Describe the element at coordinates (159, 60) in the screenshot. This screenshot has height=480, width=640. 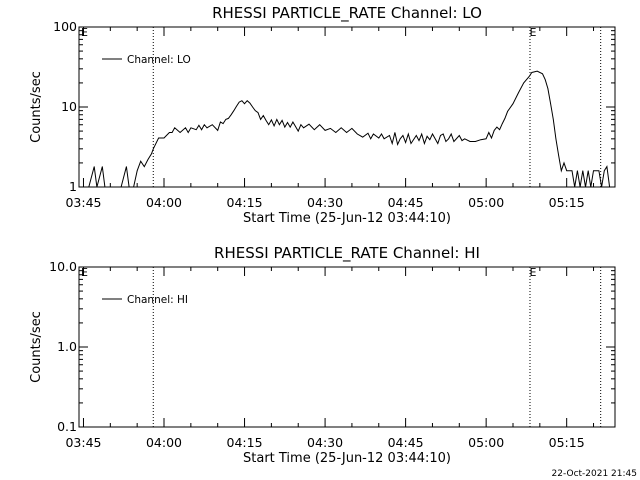
I see `legend-label: Channel: LO` at that location.